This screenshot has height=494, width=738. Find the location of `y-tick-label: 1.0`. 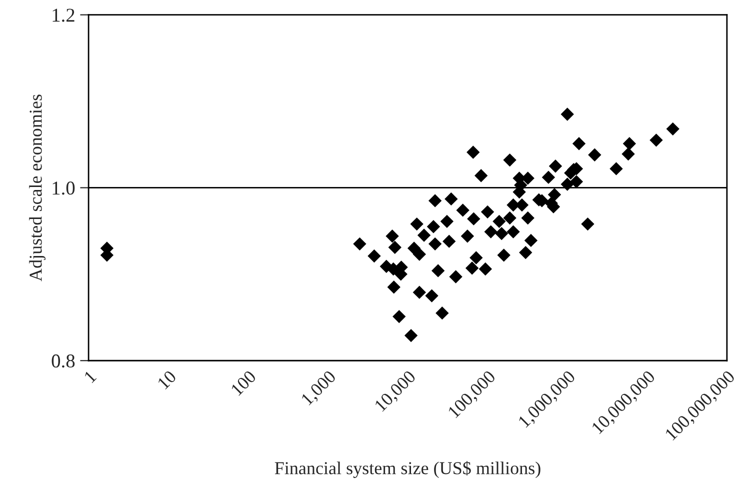

y-tick-label: 1.0 is located at coordinates (63, 188).